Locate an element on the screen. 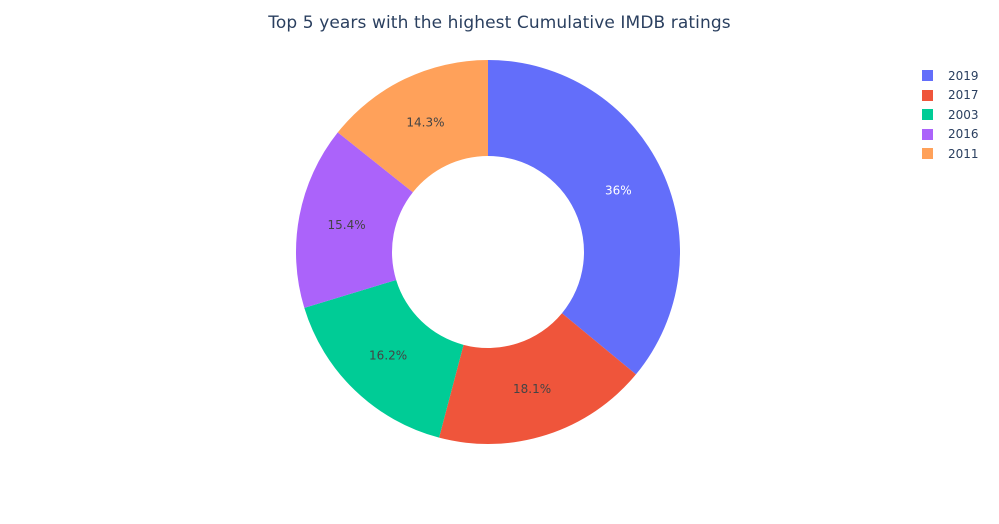 This screenshot has width=999, height=524. slice-label-2019: 36% is located at coordinates (618, 191).